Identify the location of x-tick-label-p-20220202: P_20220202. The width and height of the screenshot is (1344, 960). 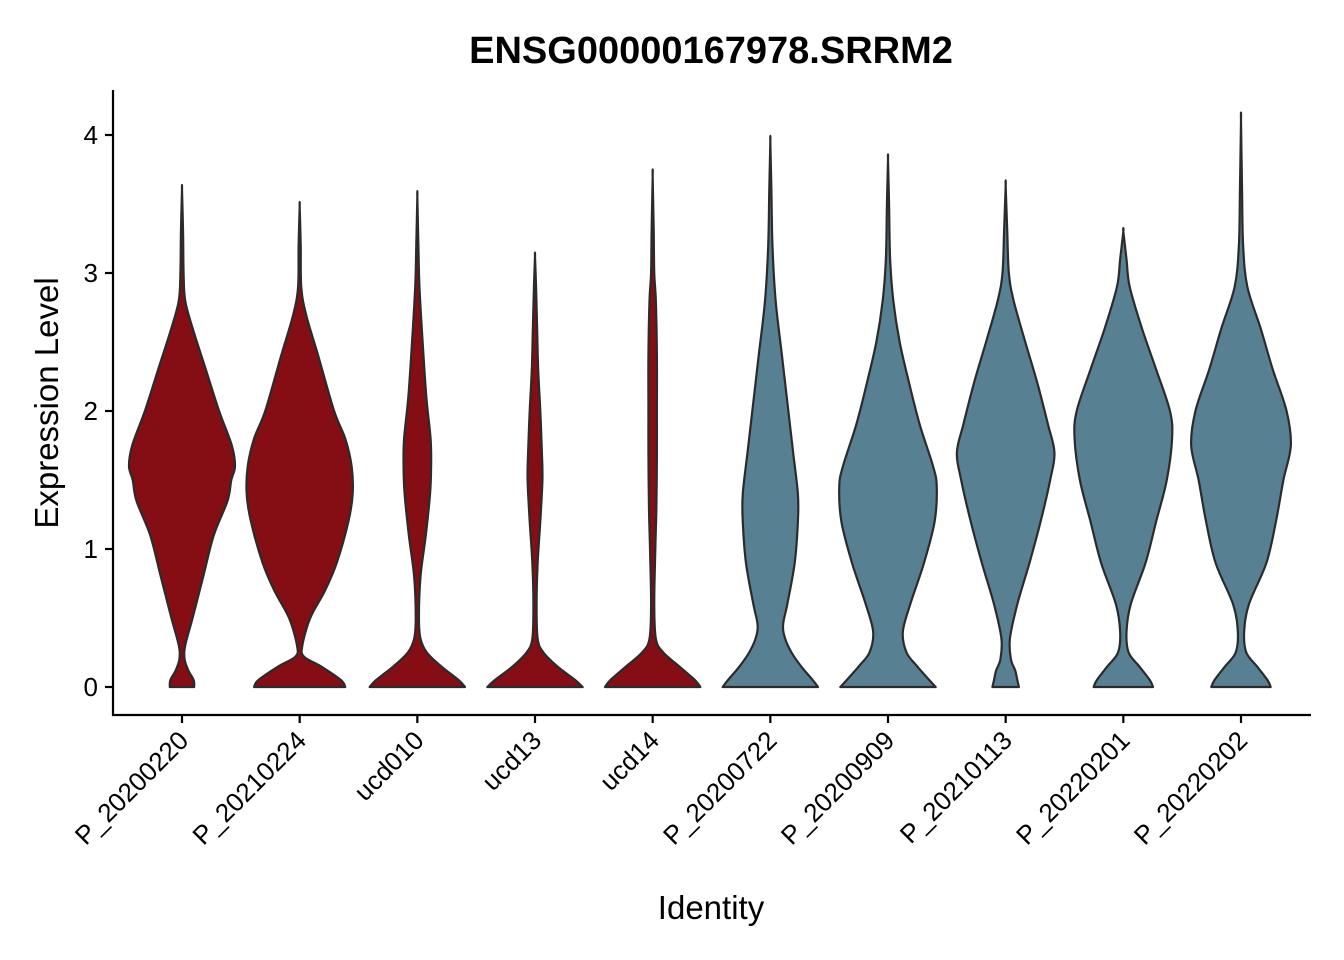
(1191, 788).